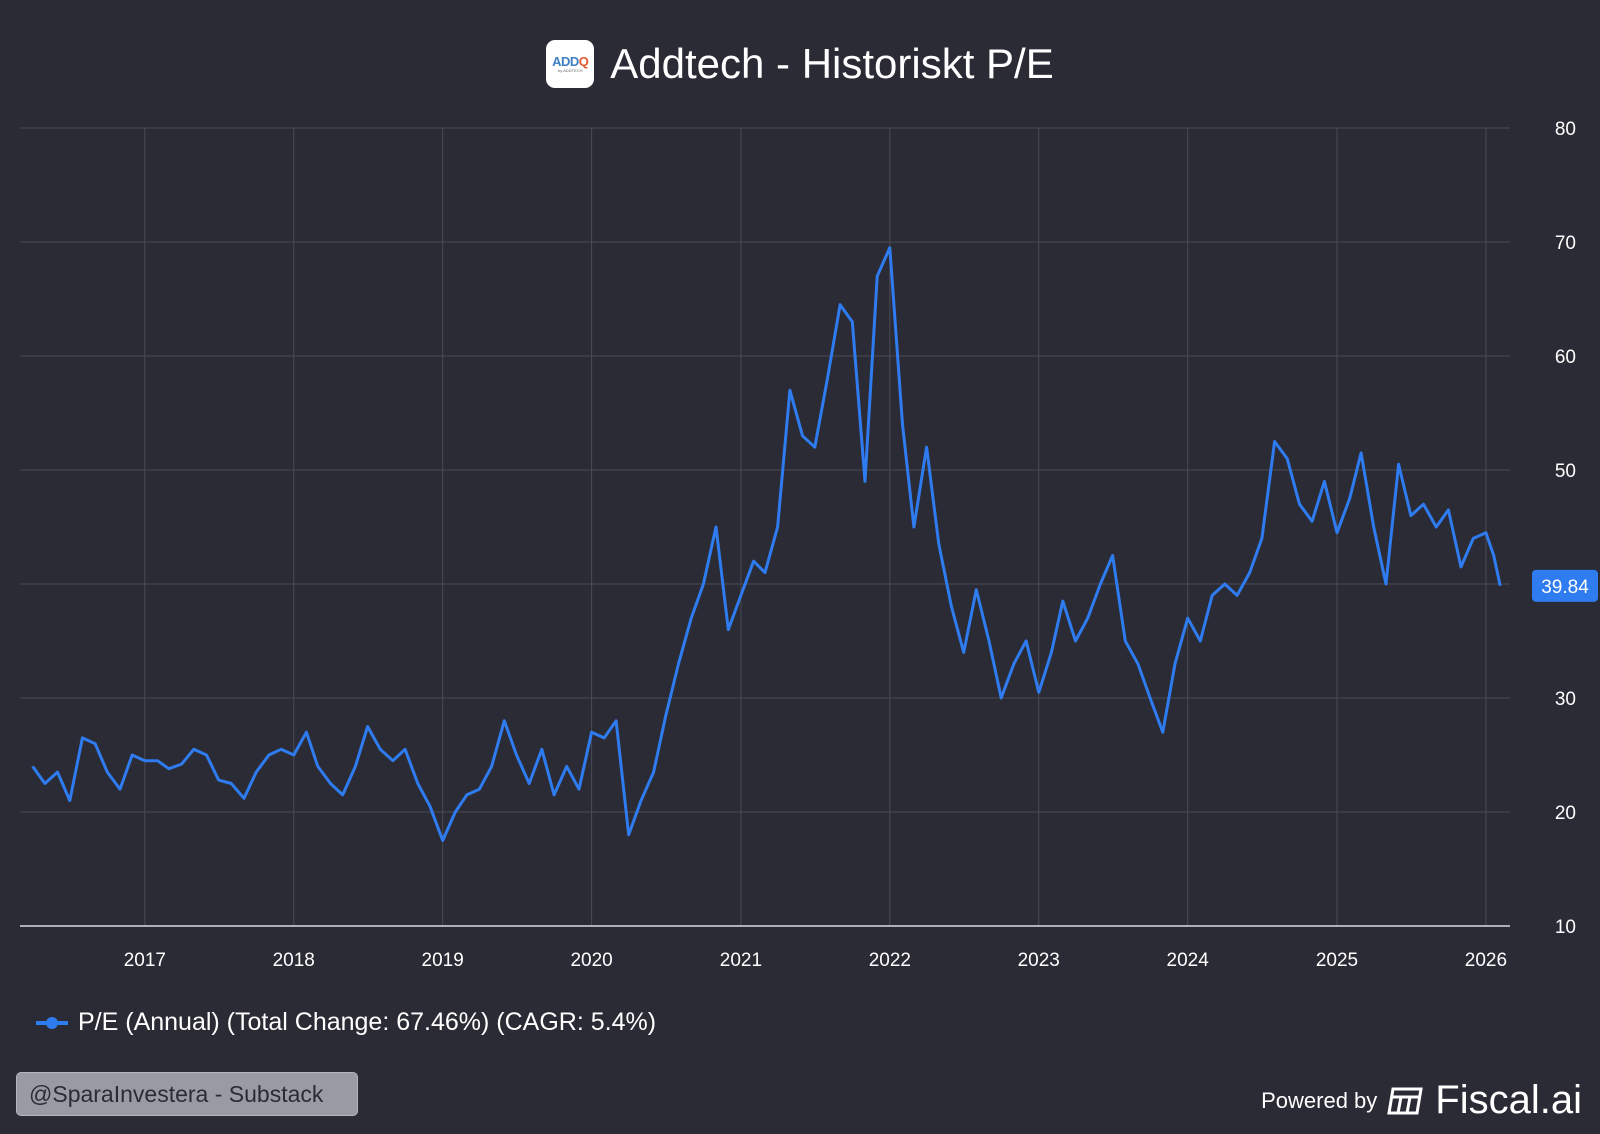  What do you see at coordinates (1565, 129) in the screenshot?
I see `y-tick-label: 80` at bounding box center [1565, 129].